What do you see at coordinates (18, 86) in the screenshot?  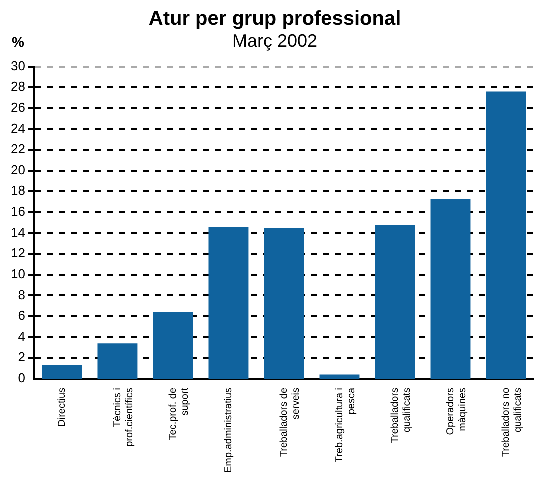 I see `y-tick-label: 28` at bounding box center [18, 86].